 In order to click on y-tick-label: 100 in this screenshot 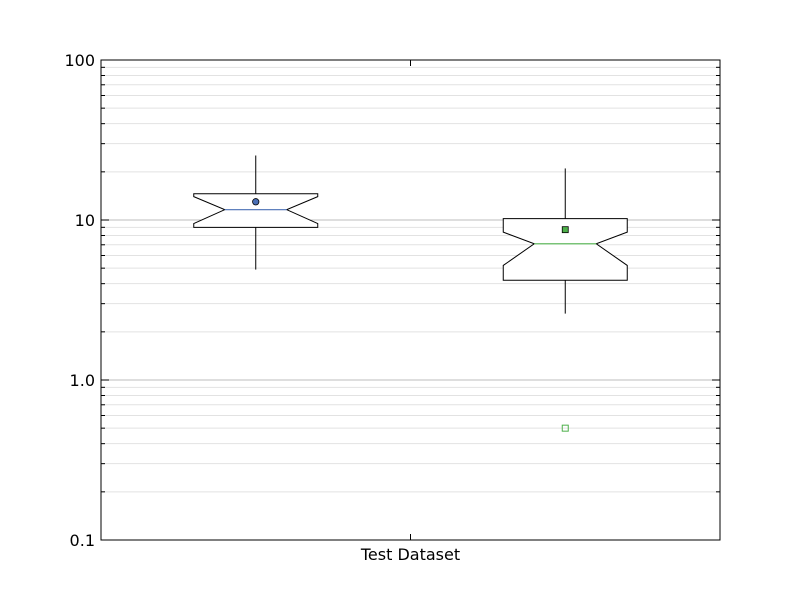, I will do `click(79, 60)`.